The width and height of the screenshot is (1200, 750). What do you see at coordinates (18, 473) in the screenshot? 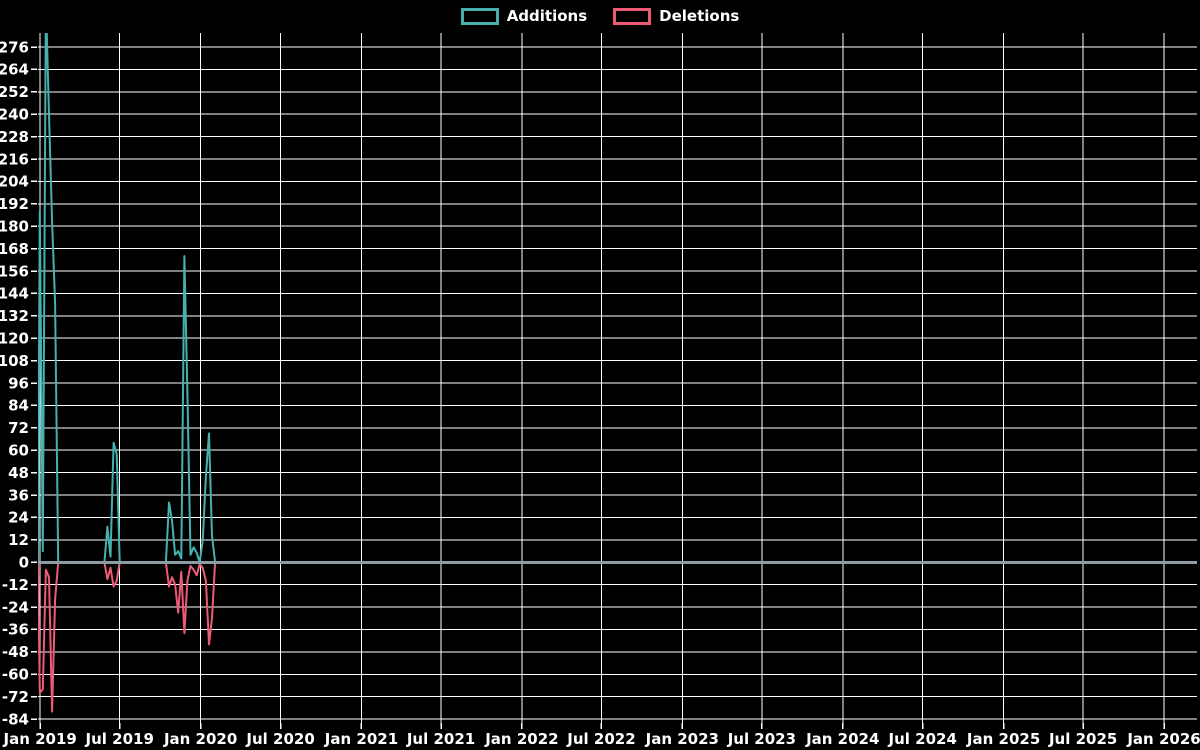
I see `y-tick-label: 48` at bounding box center [18, 473].